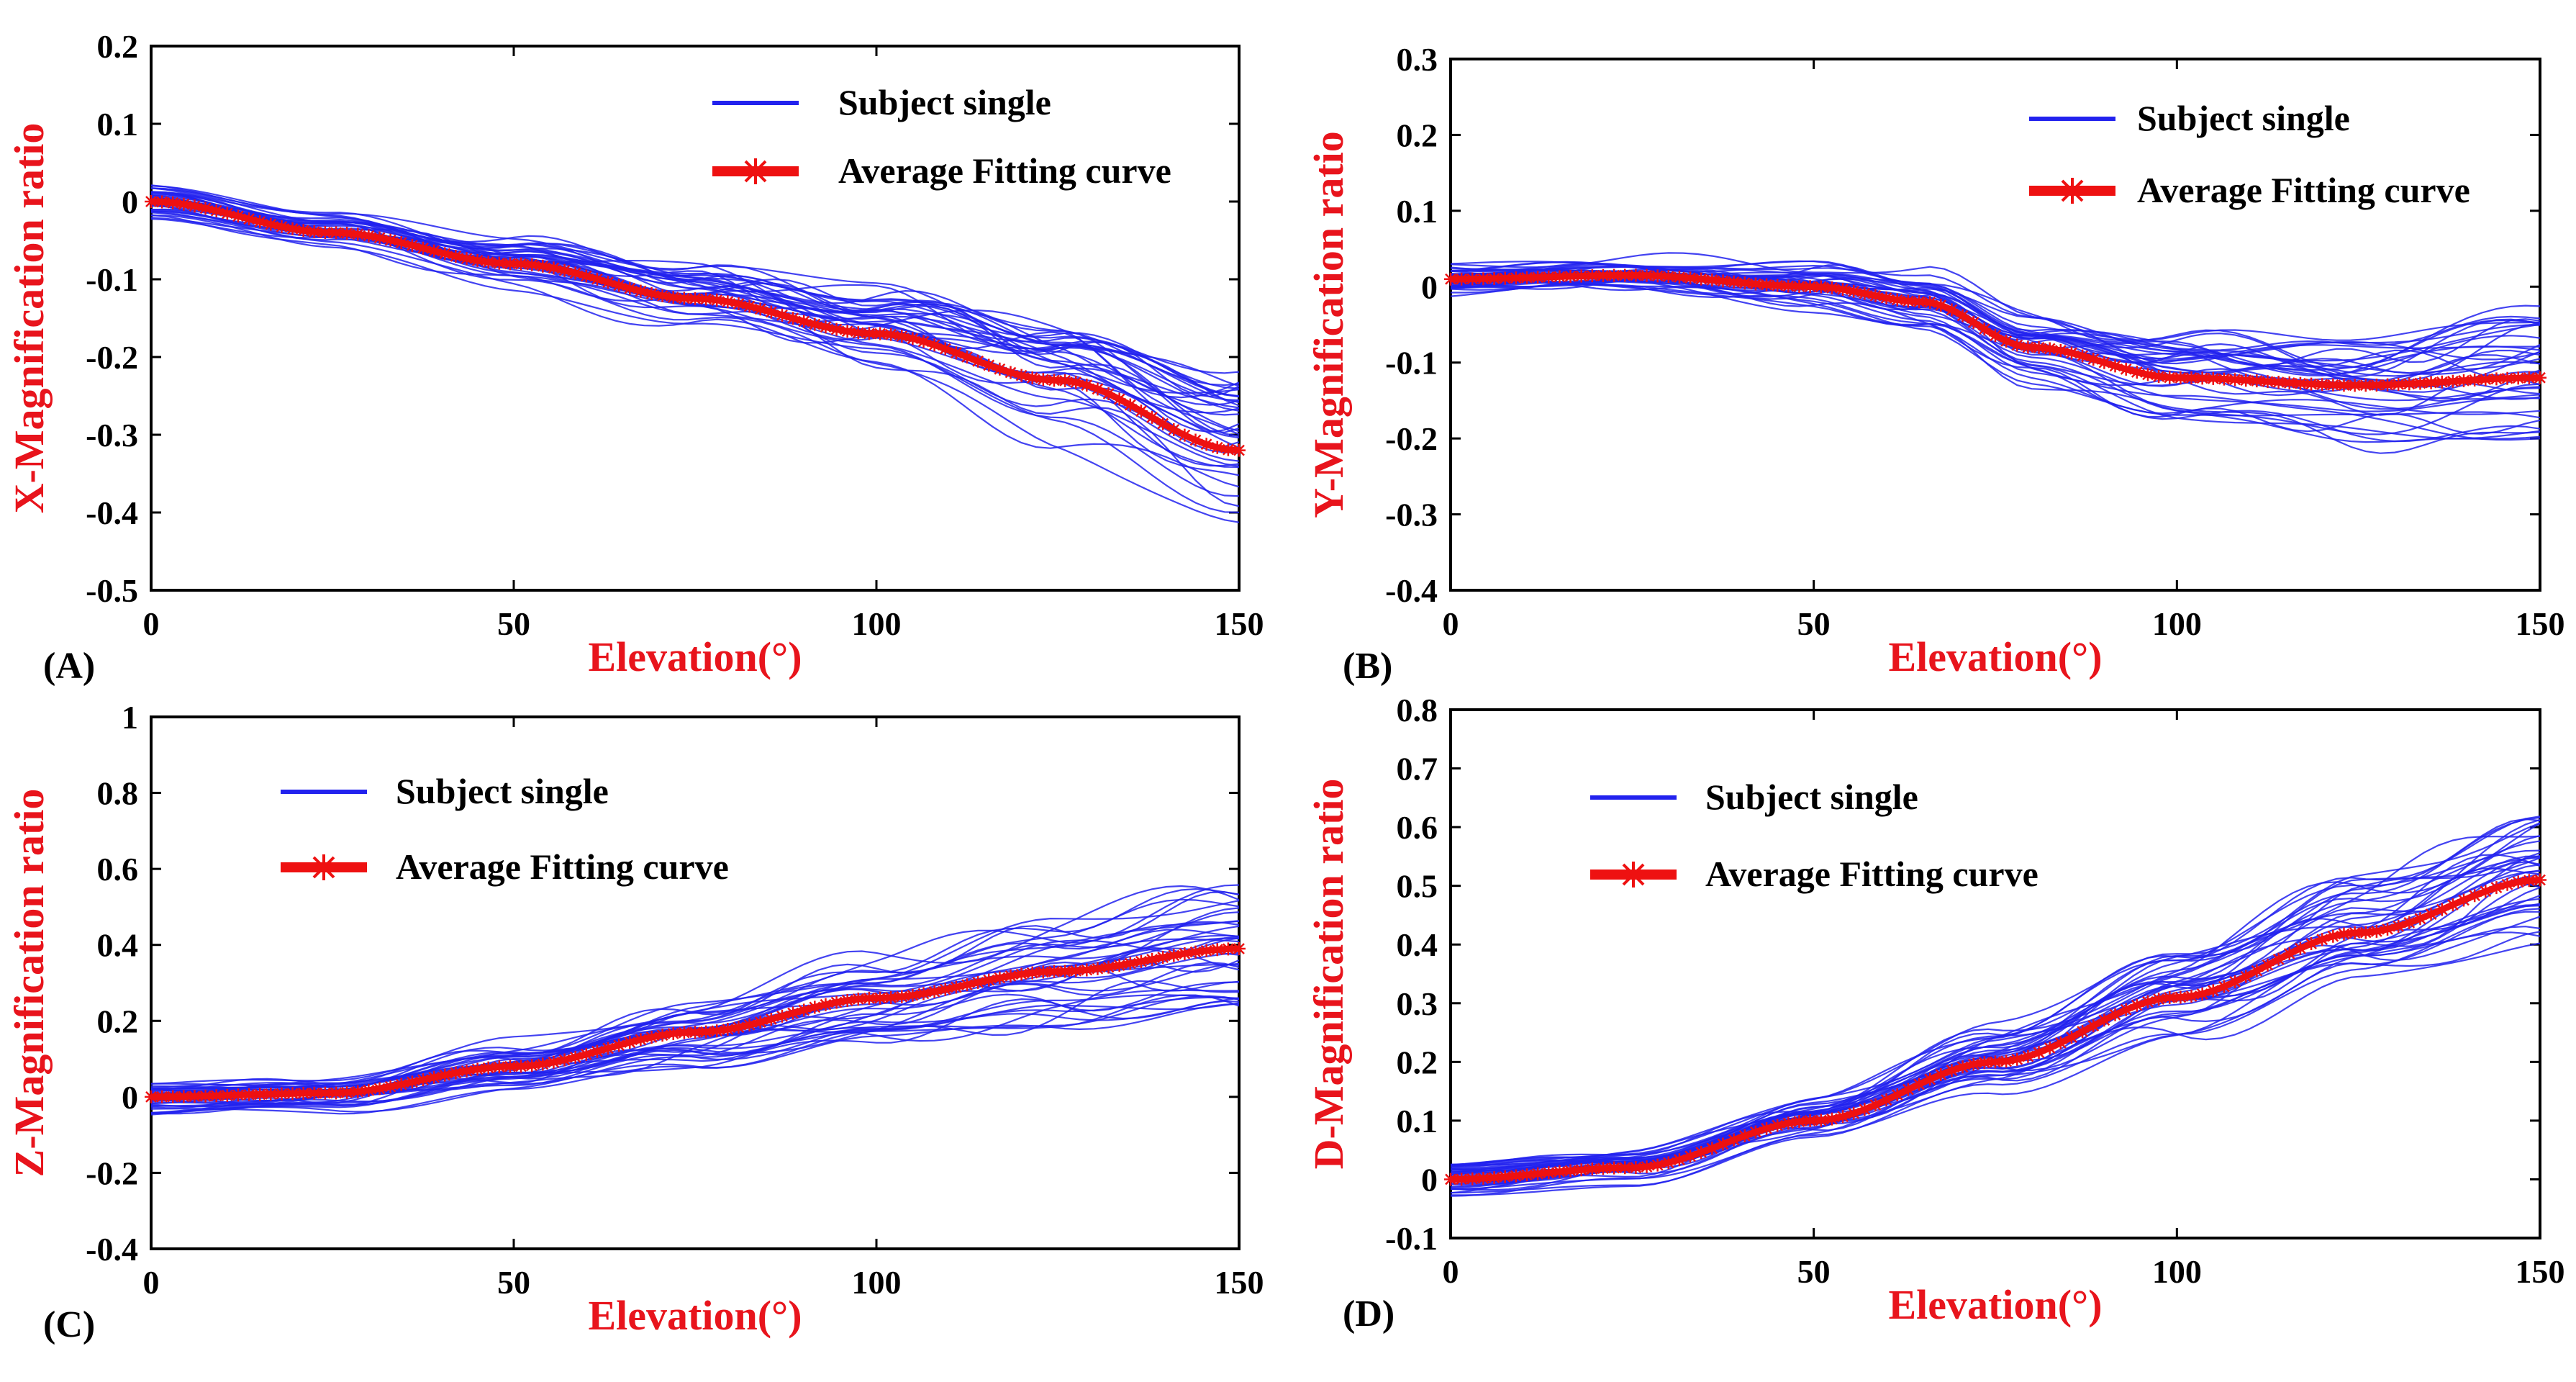 This screenshot has width=2576, height=1382. Describe the element at coordinates (112, 590) in the screenshot. I see `y-tick-label: -0.5` at that location.